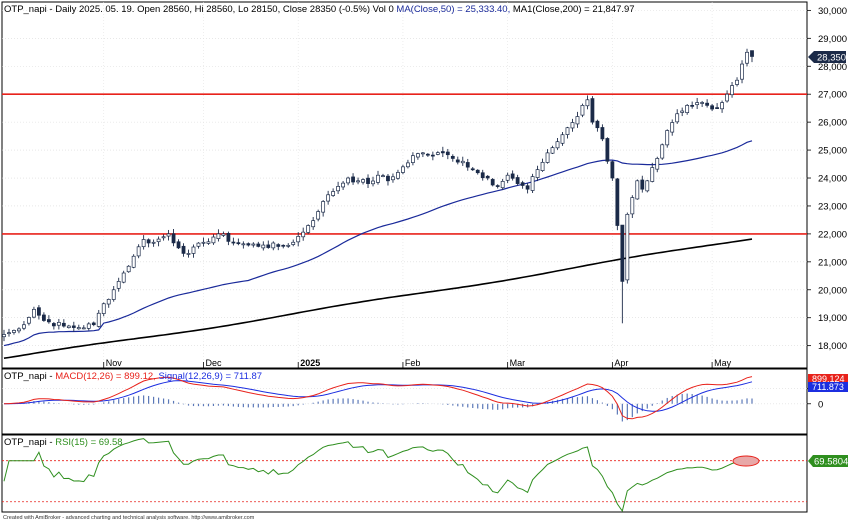 This screenshot has width=850, height=526. I want to click on macd-value: 899.124, so click(828, 379).